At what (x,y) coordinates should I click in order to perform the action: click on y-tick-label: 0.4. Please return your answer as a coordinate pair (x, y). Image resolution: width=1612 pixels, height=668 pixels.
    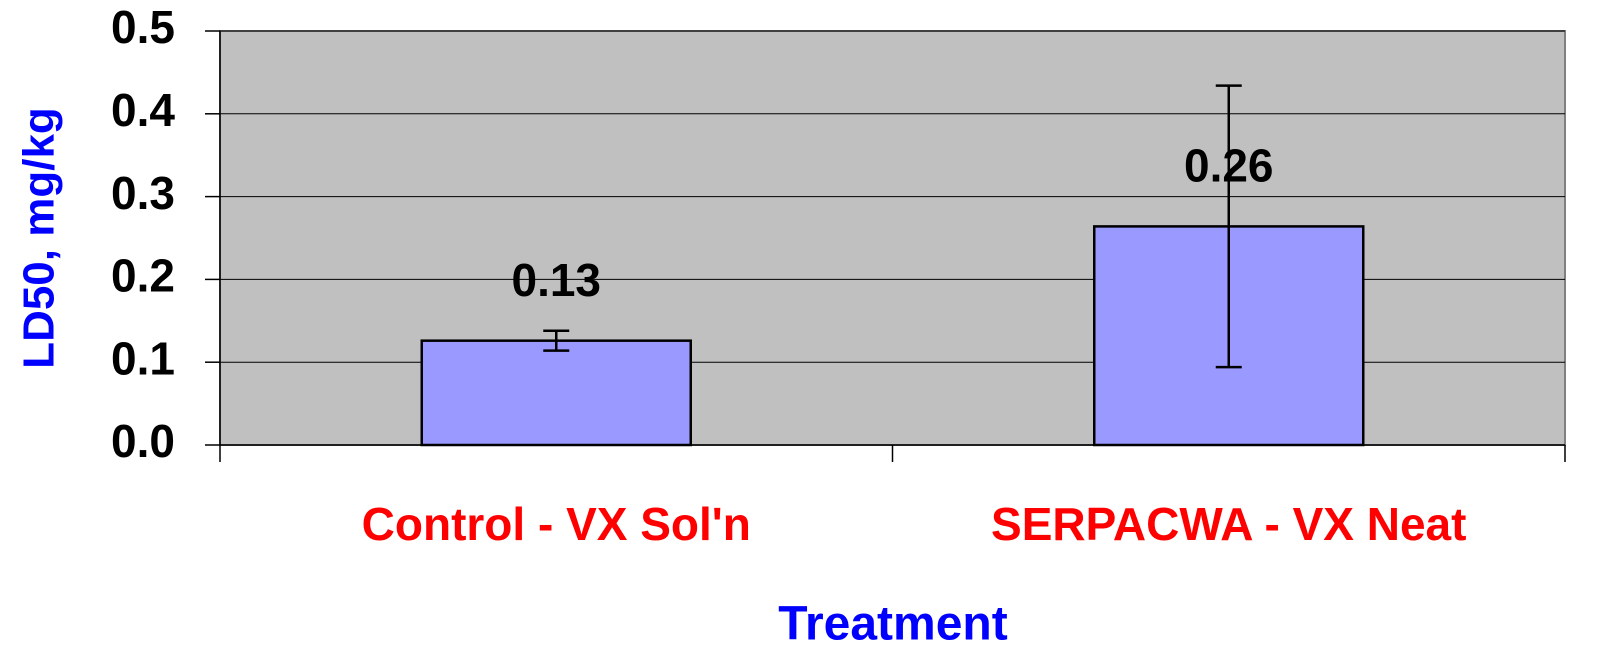
    Looking at the image, I should click on (143, 110).